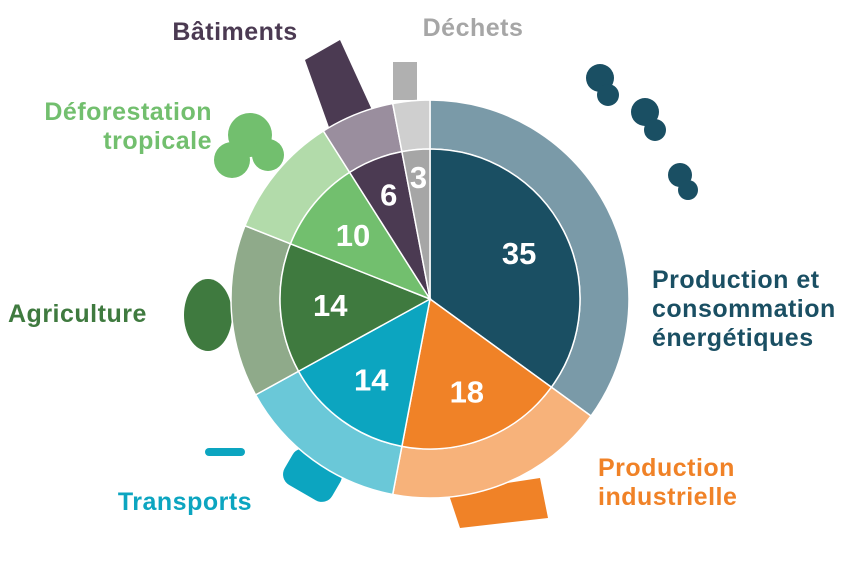 The width and height of the screenshot is (851, 570). What do you see at coordinates (744, 309) in the screenshot?
I see `category-label: Production et consommation énergétiques` at bounding box center [744, 309].